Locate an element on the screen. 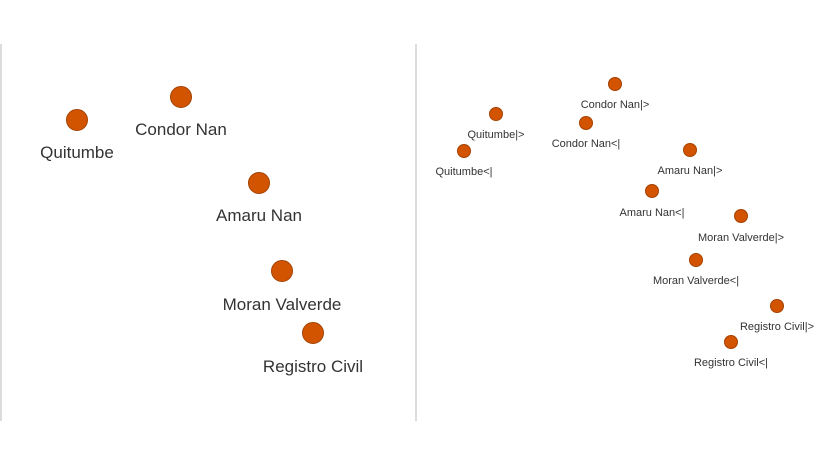 The width and height of the screenshot is (831, 466). station-label-quitumbe-out: Quitumbe|> is located at coordinates (496, 135).